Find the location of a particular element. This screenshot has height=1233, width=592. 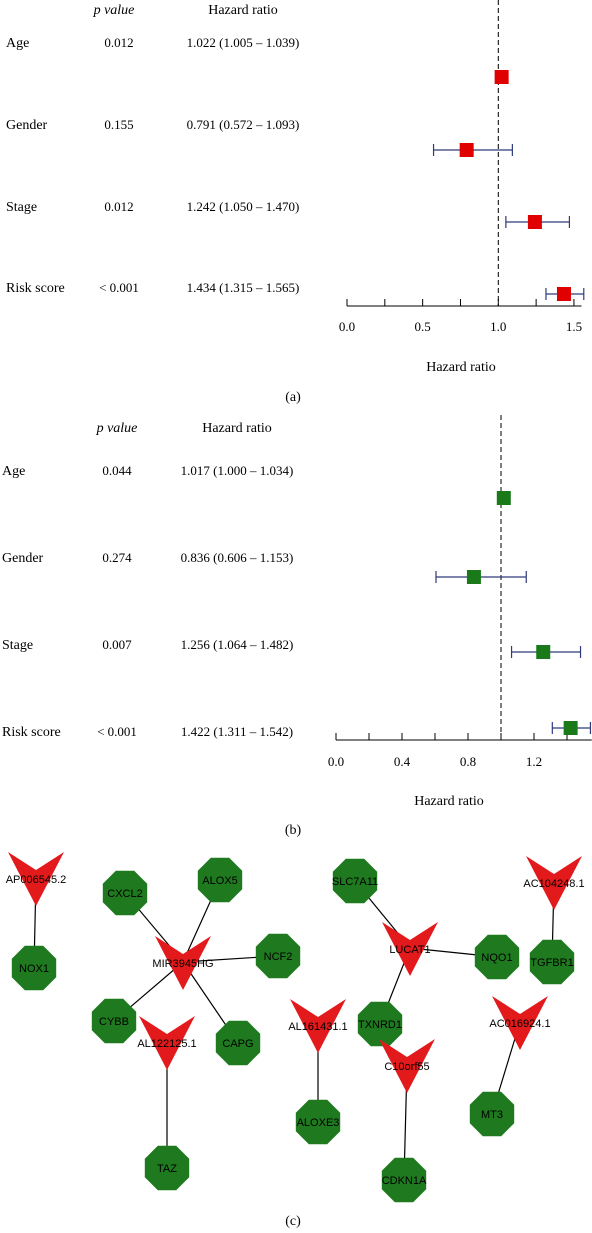

lncrna-node: AL161431.1 is located at coordinates (318, 1026).